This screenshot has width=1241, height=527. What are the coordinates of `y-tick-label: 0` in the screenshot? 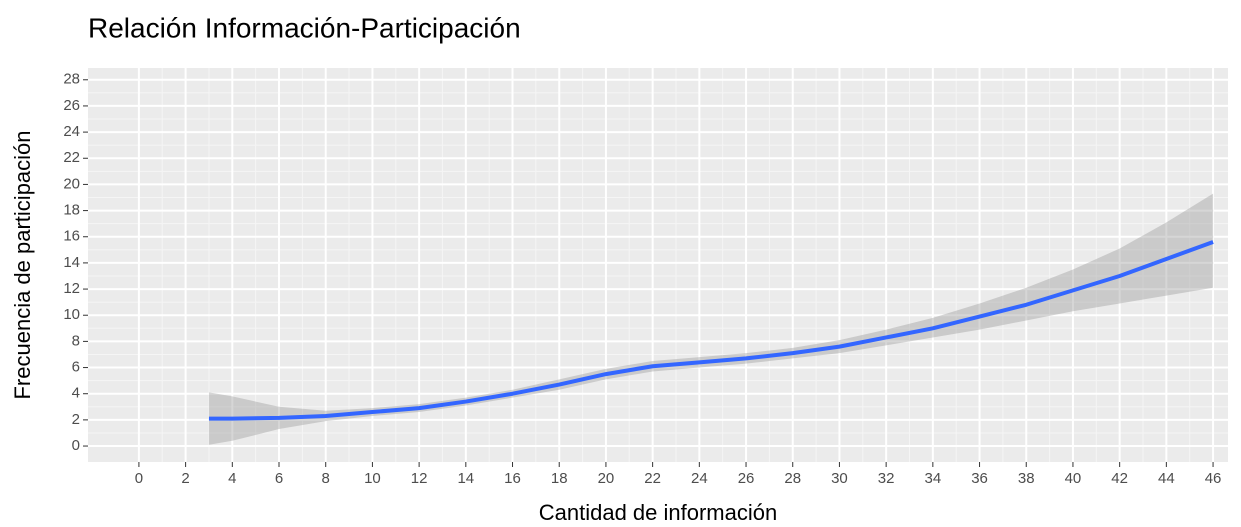 It's located at (76, 445).